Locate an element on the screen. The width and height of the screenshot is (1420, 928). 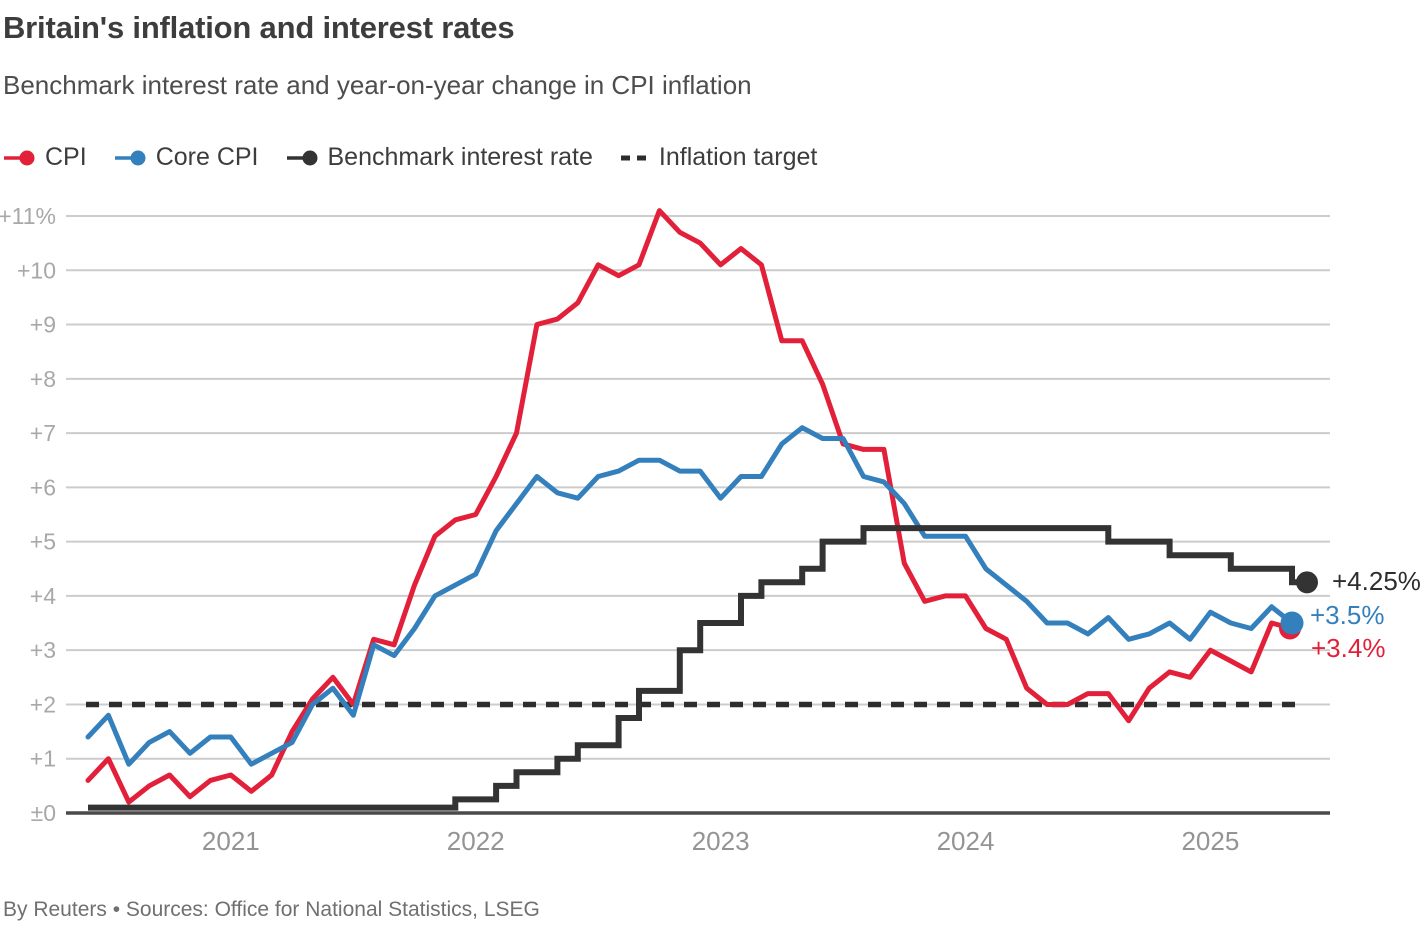
legend-item-cpi: CPI is located at coordinates (45, 157).